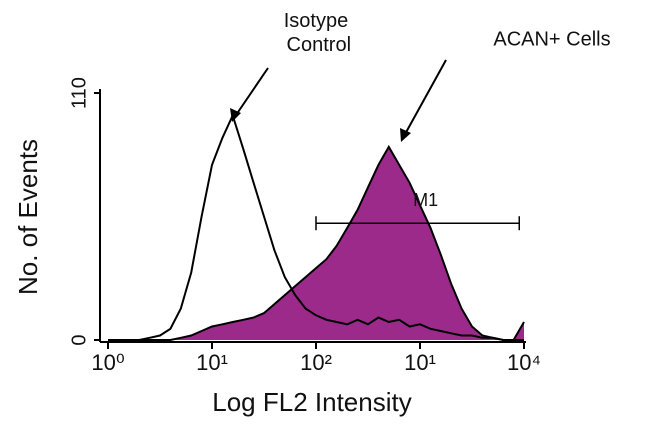 The image size is (650, 434). I want to click on x-axis-label: Log FL2 Intensity, so click(311, 402).